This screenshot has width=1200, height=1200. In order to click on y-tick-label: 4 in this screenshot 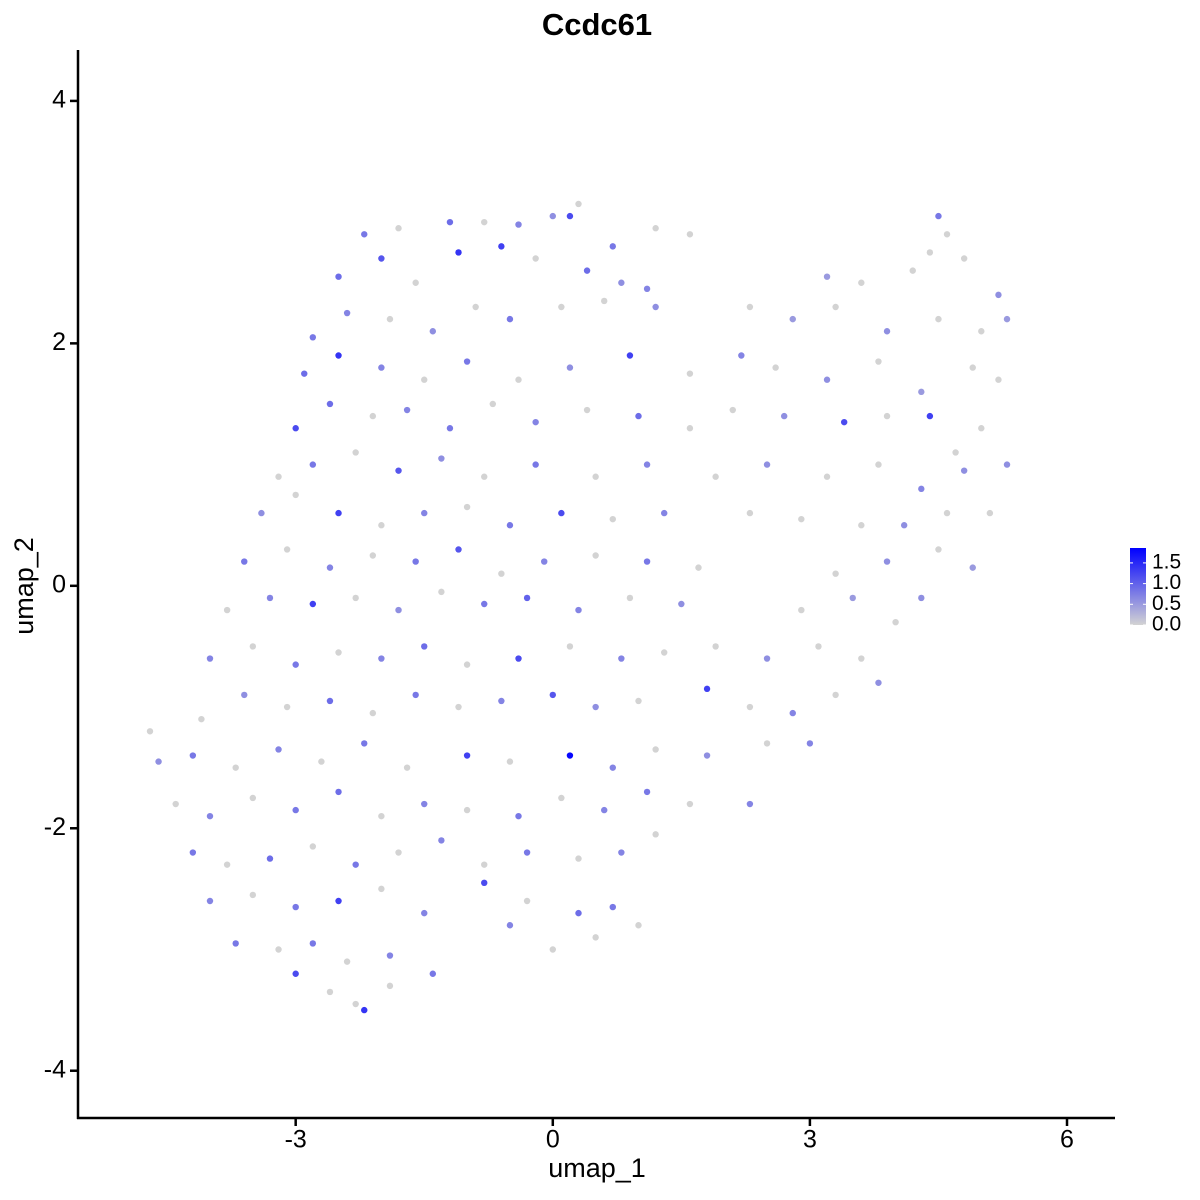, I will do `click(59, 100)`.